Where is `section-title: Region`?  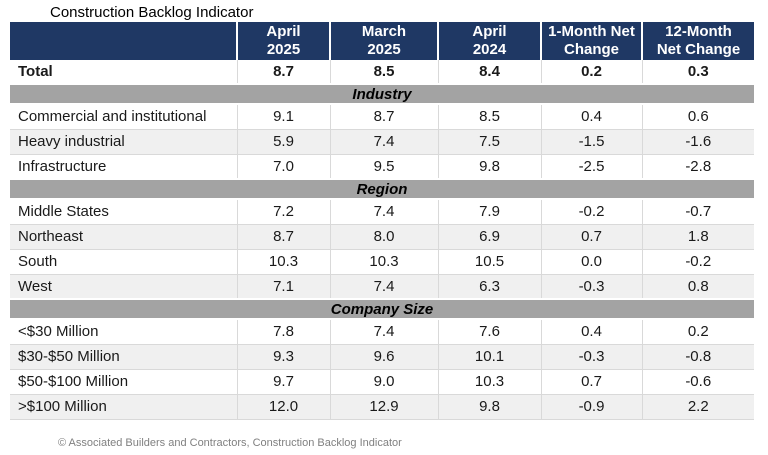
section-title: Region is located at coordinates (382, 189).